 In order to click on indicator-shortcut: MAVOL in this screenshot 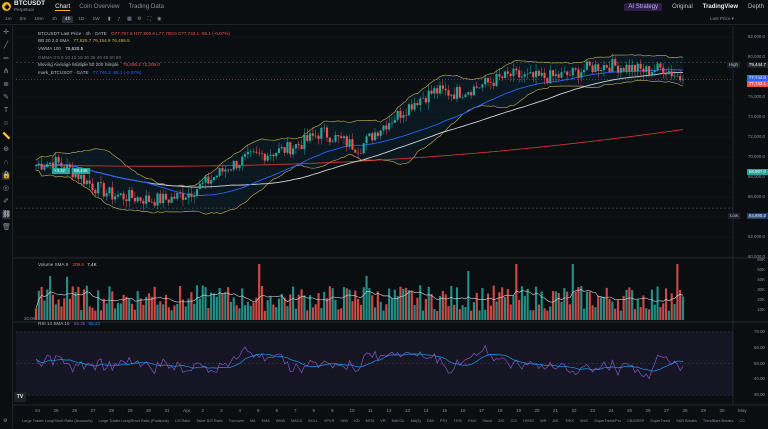, I will do `click(398, 421)`.